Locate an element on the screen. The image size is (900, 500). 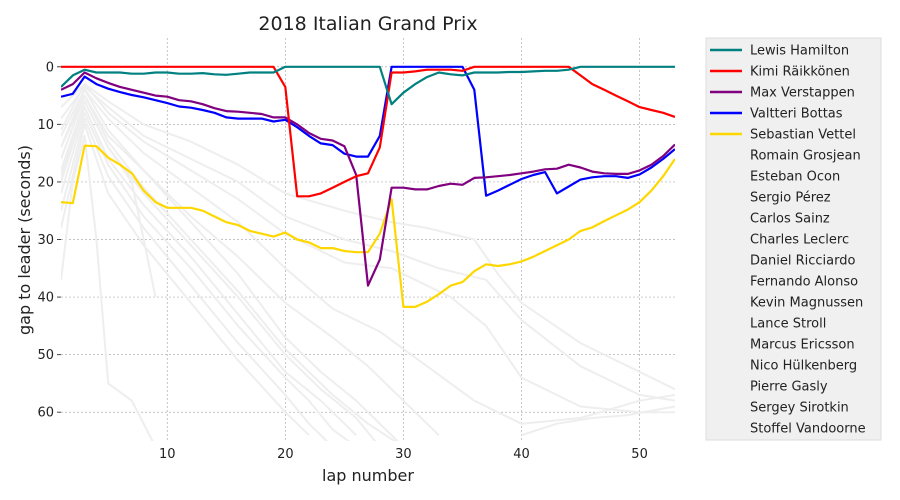
legend-entry: Lewis Hamilton is located at coordinates (799, 51).